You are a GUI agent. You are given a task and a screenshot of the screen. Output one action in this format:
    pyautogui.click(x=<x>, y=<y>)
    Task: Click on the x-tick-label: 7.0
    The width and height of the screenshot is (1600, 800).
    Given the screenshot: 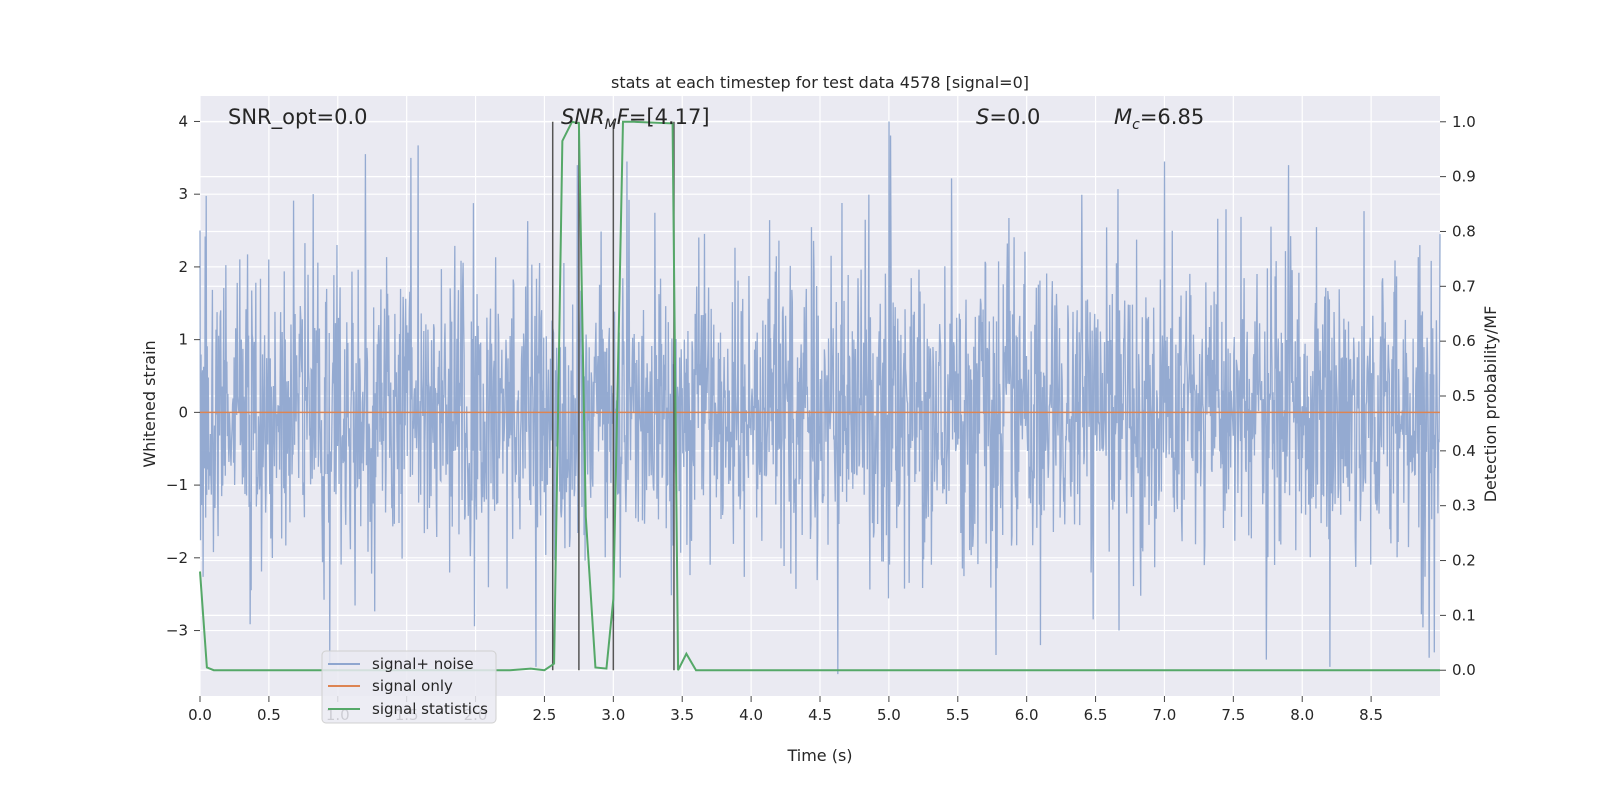 What is the action you would take?
    pyautogui.click(x=1165, y=715)
    